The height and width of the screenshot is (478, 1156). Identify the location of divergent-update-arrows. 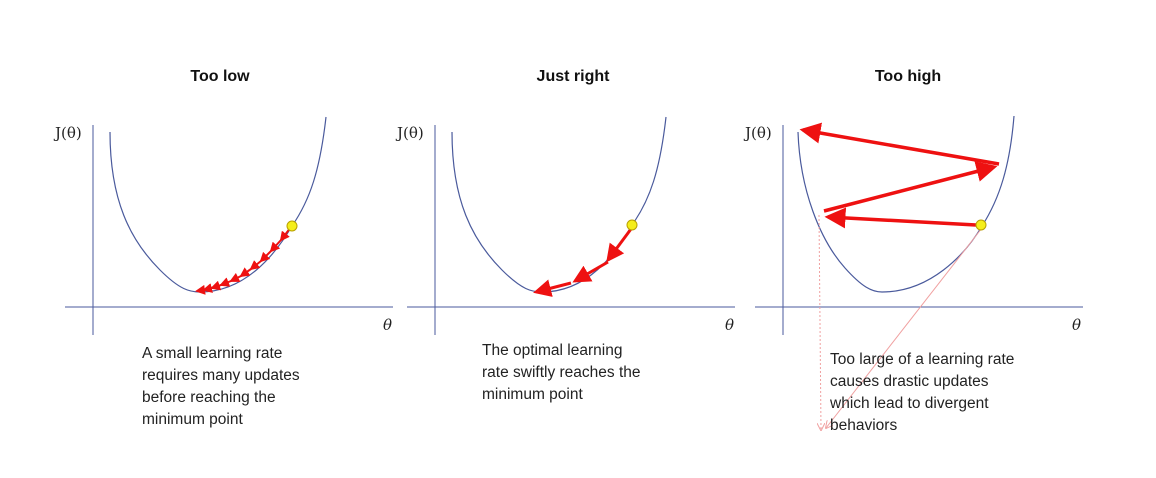
(899, 175).